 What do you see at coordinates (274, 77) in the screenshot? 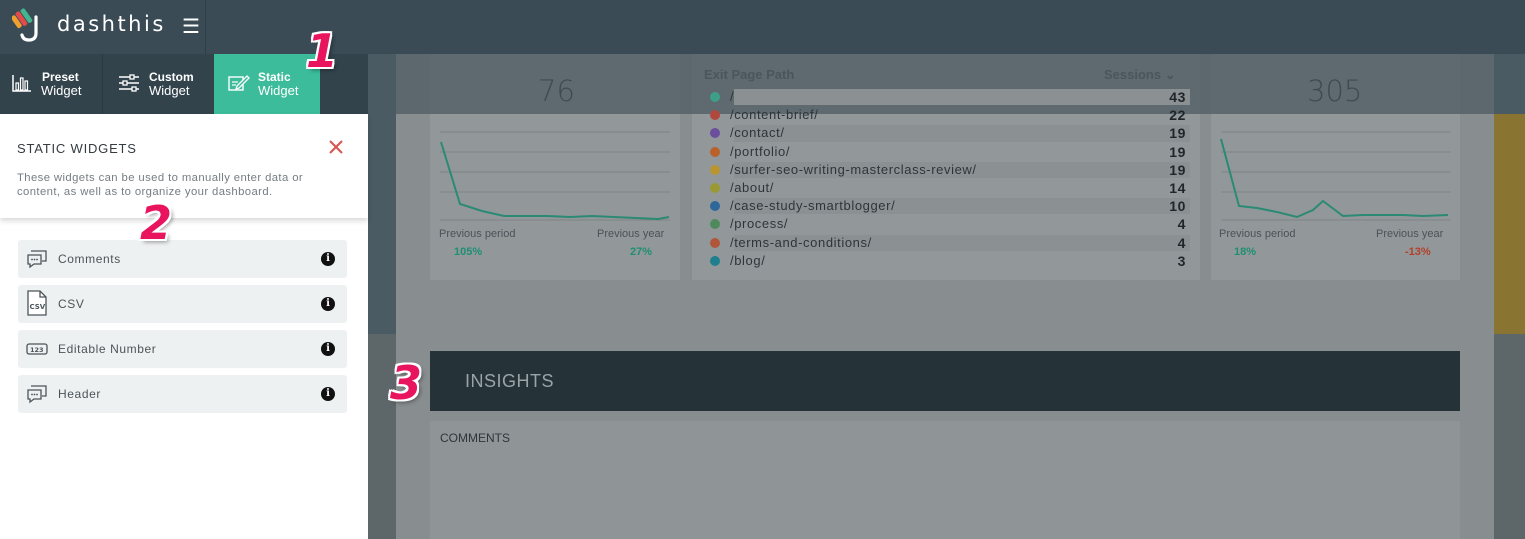
I see `tab-label-line1: Static` at bounding box center [274, 77].